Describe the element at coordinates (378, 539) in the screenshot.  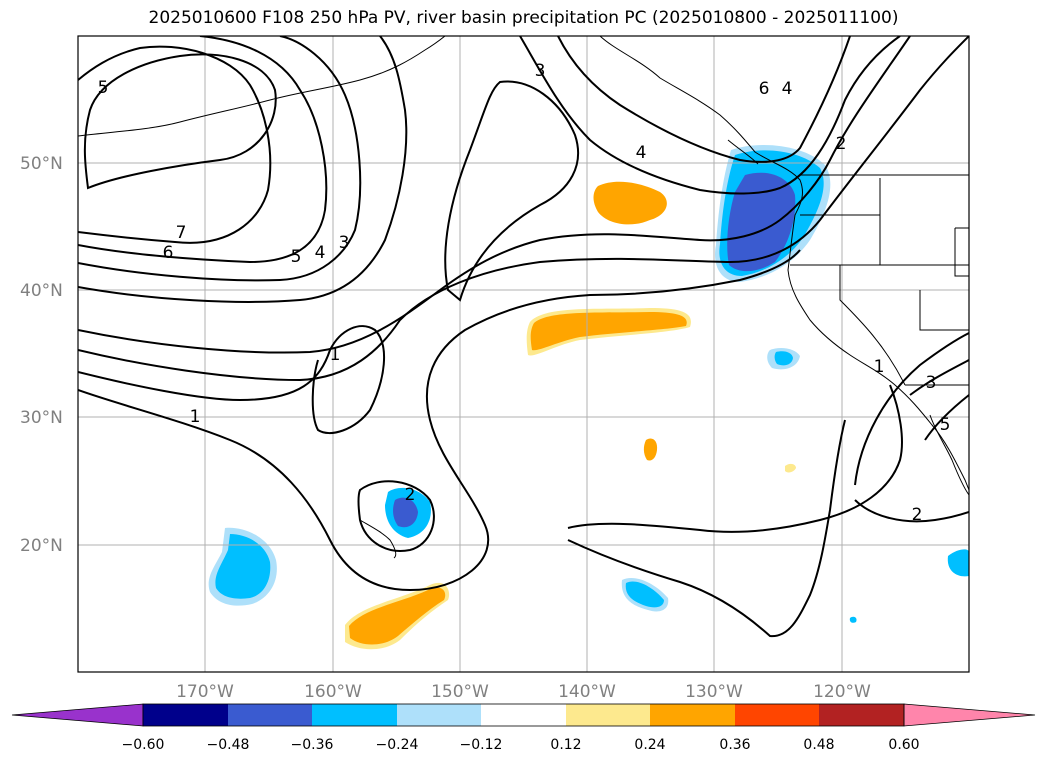
I see `island-hawaii` at that location.